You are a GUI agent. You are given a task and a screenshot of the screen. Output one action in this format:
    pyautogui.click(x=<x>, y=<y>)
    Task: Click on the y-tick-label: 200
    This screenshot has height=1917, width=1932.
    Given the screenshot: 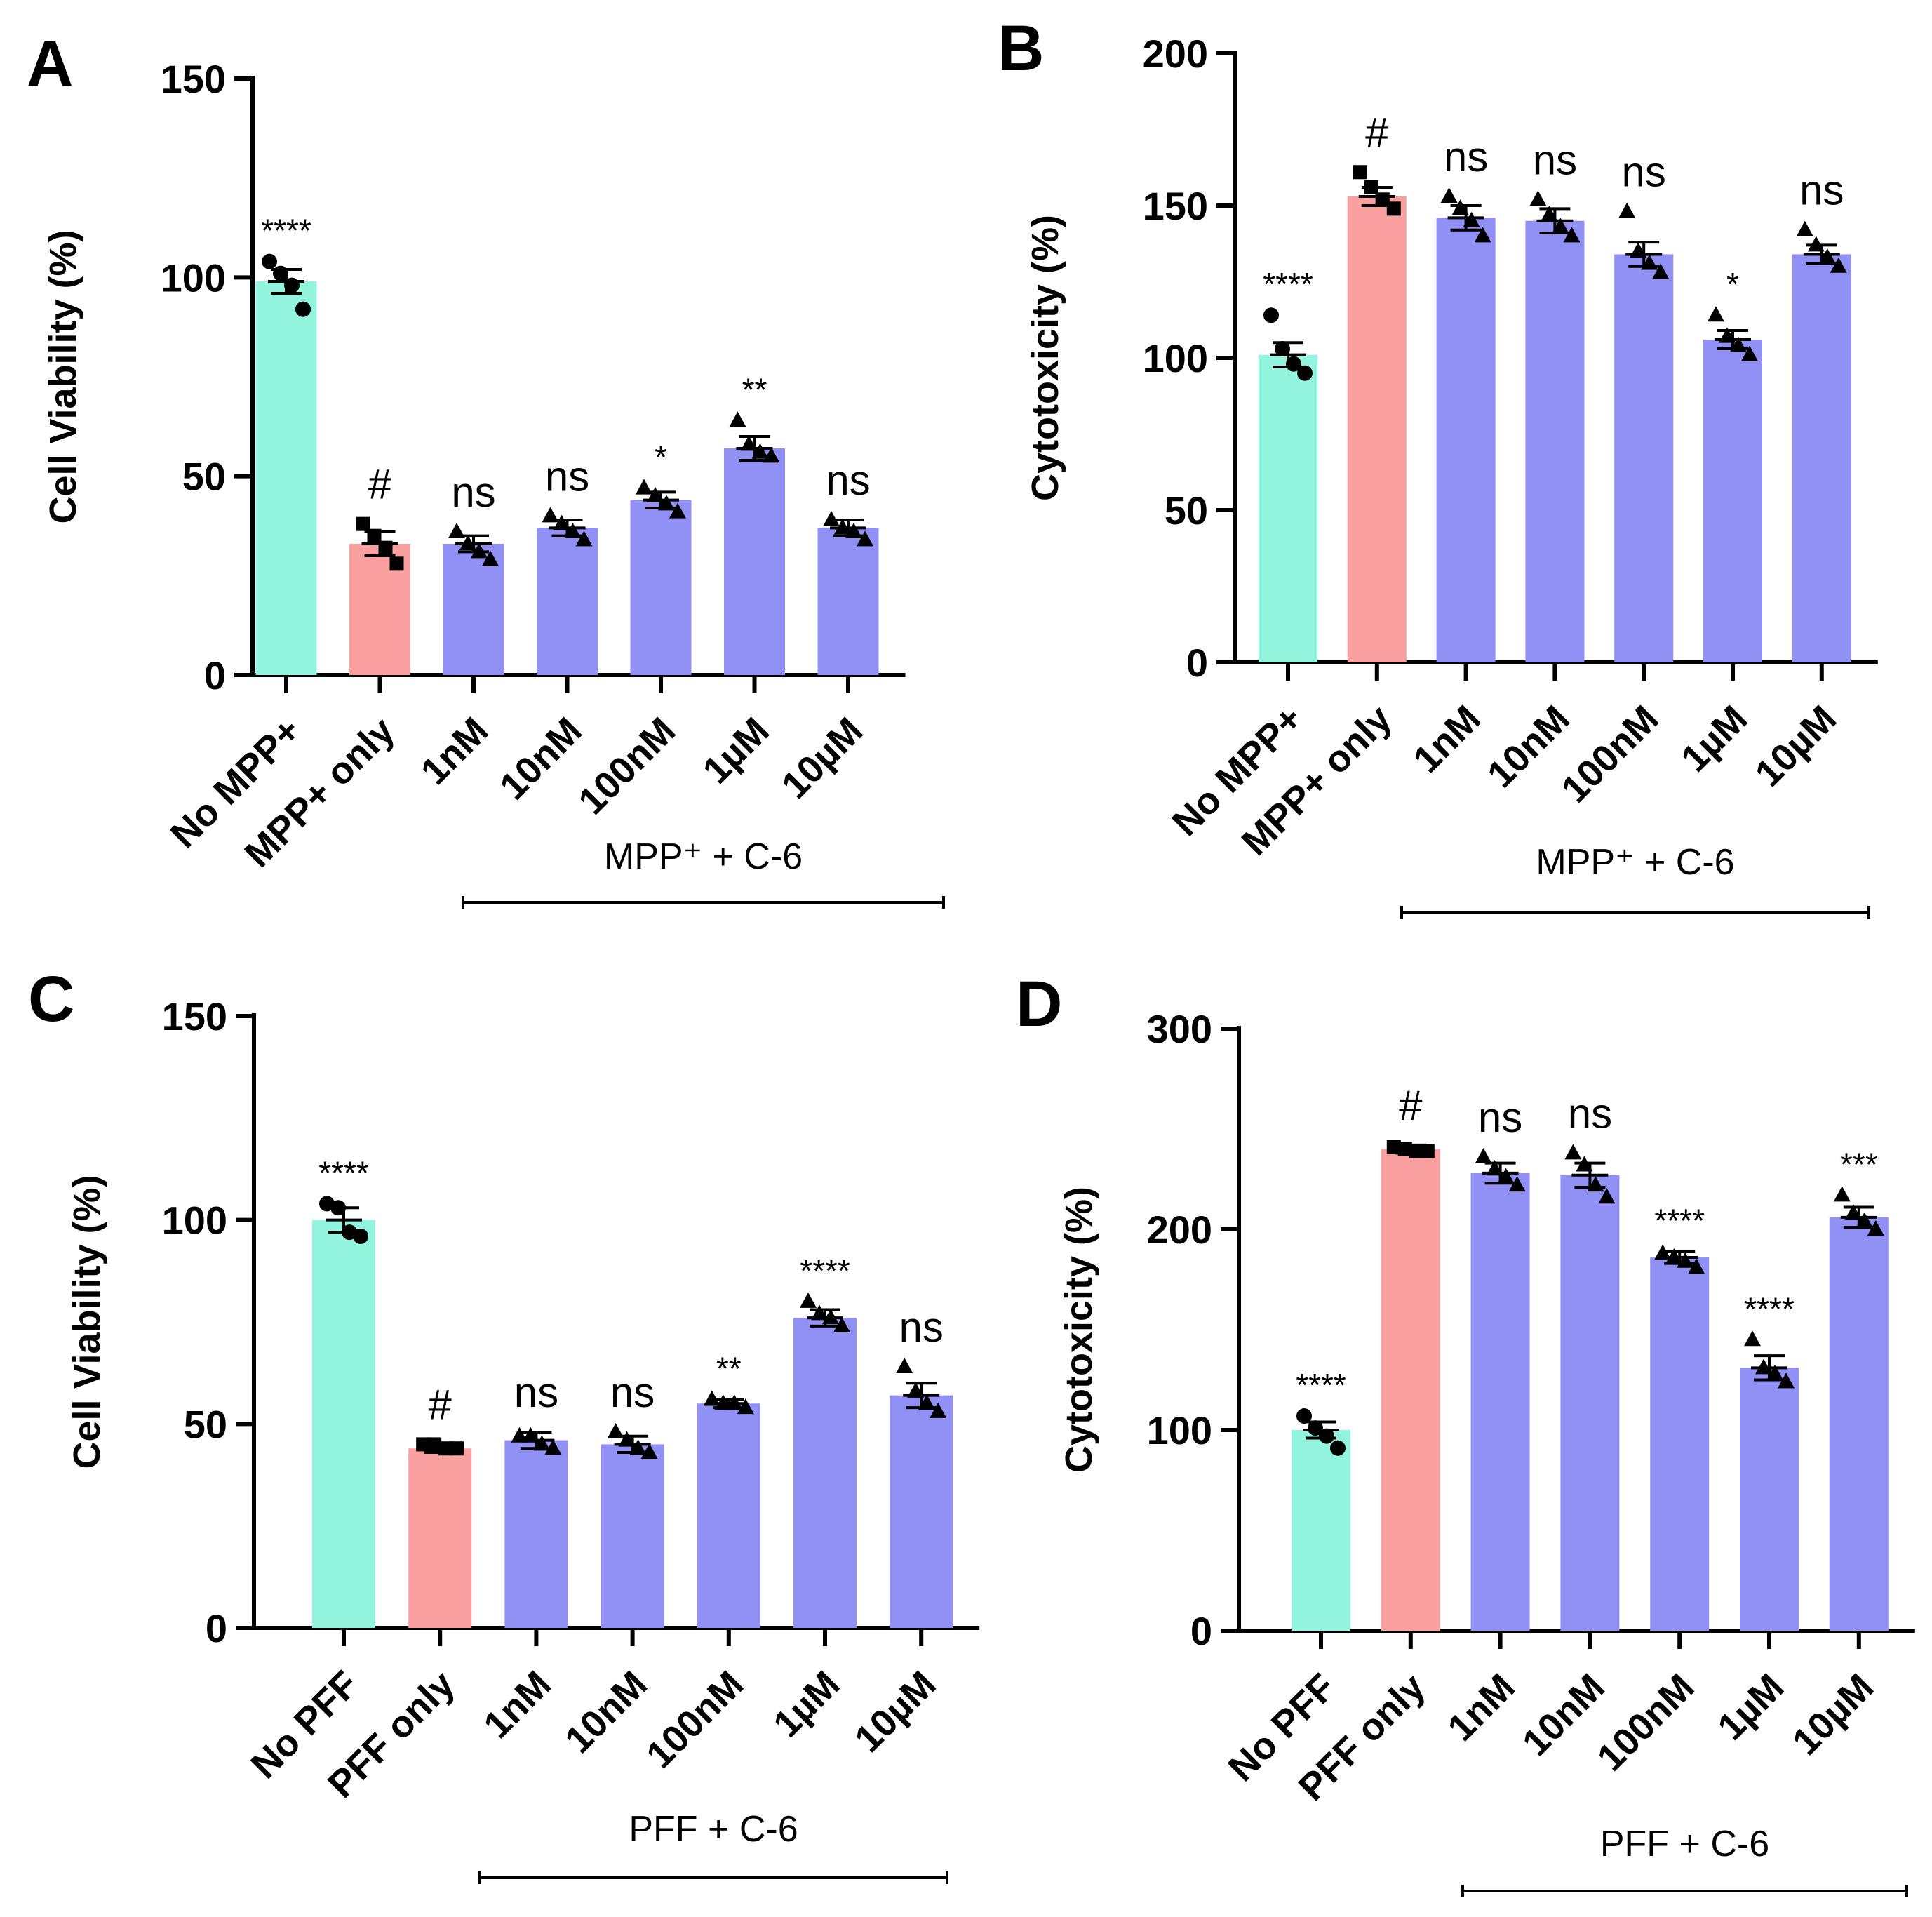 What is the action you would take?
    pyautogui.click(x=1175, y=54)
    